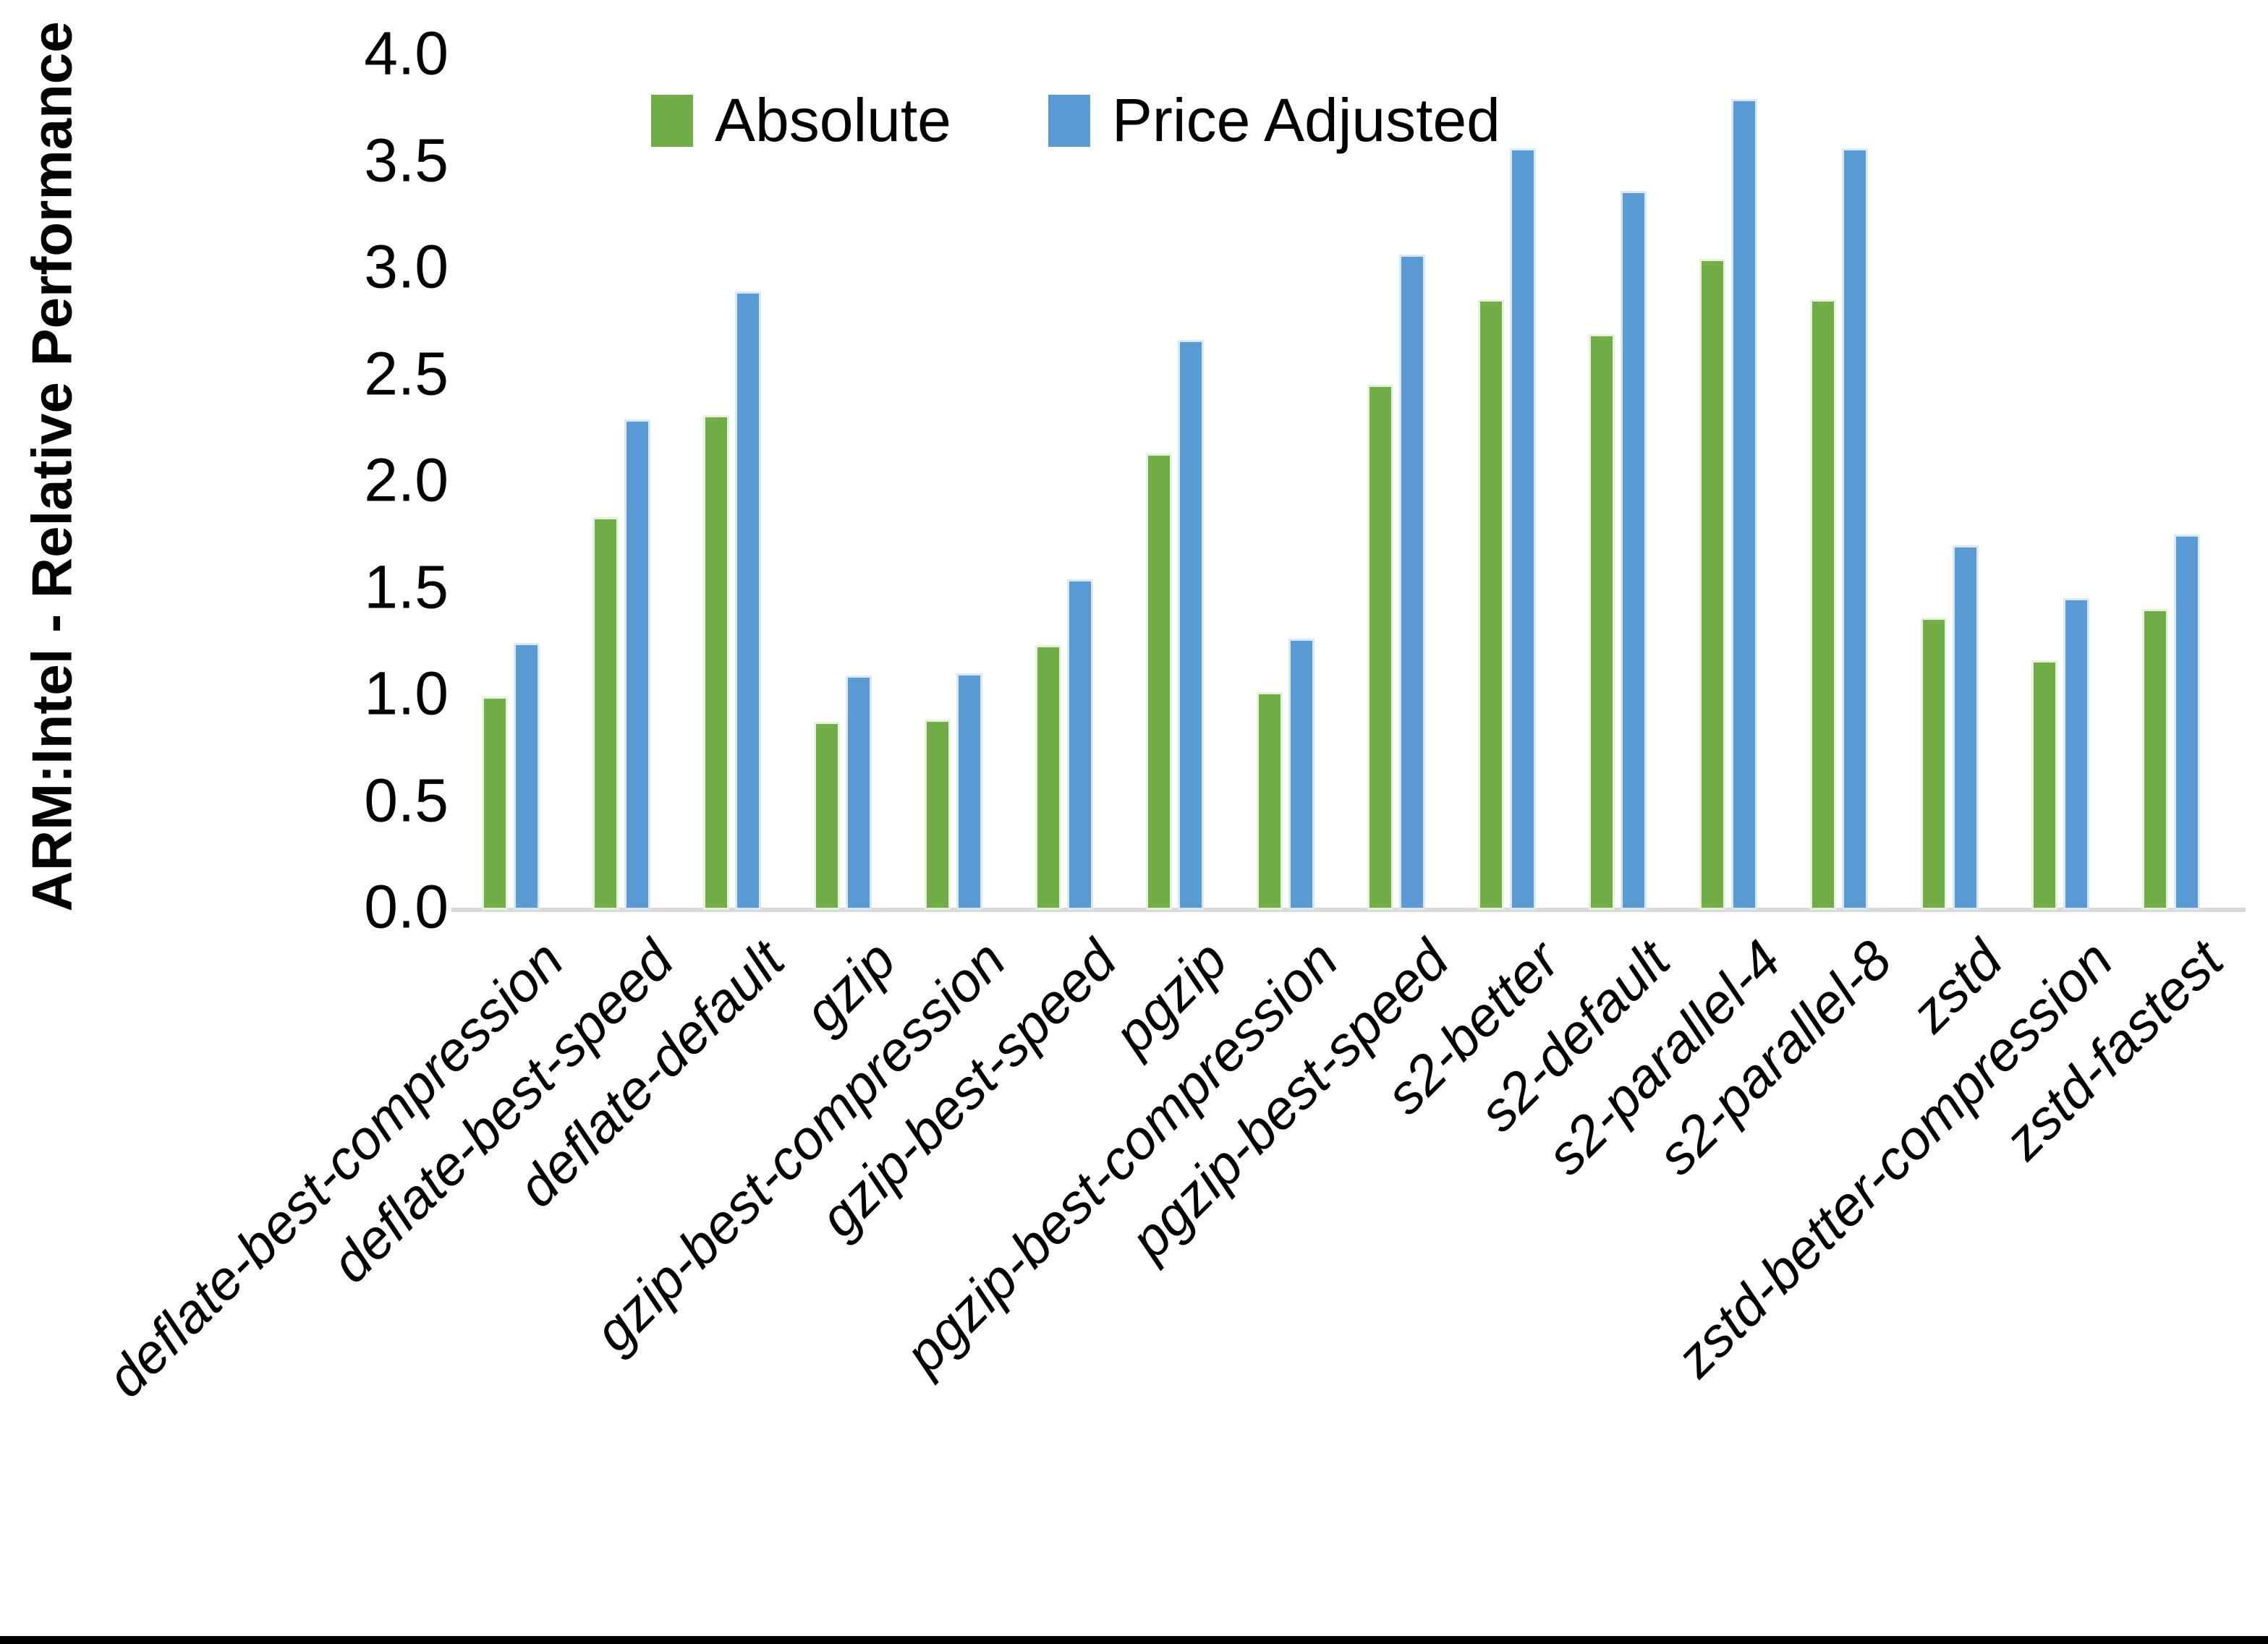 The image size is (2268, 1644). Describe the element at coordinates (1966, 727) in the screenshot. I see `bar-zstd-price-adjusted` at that location.